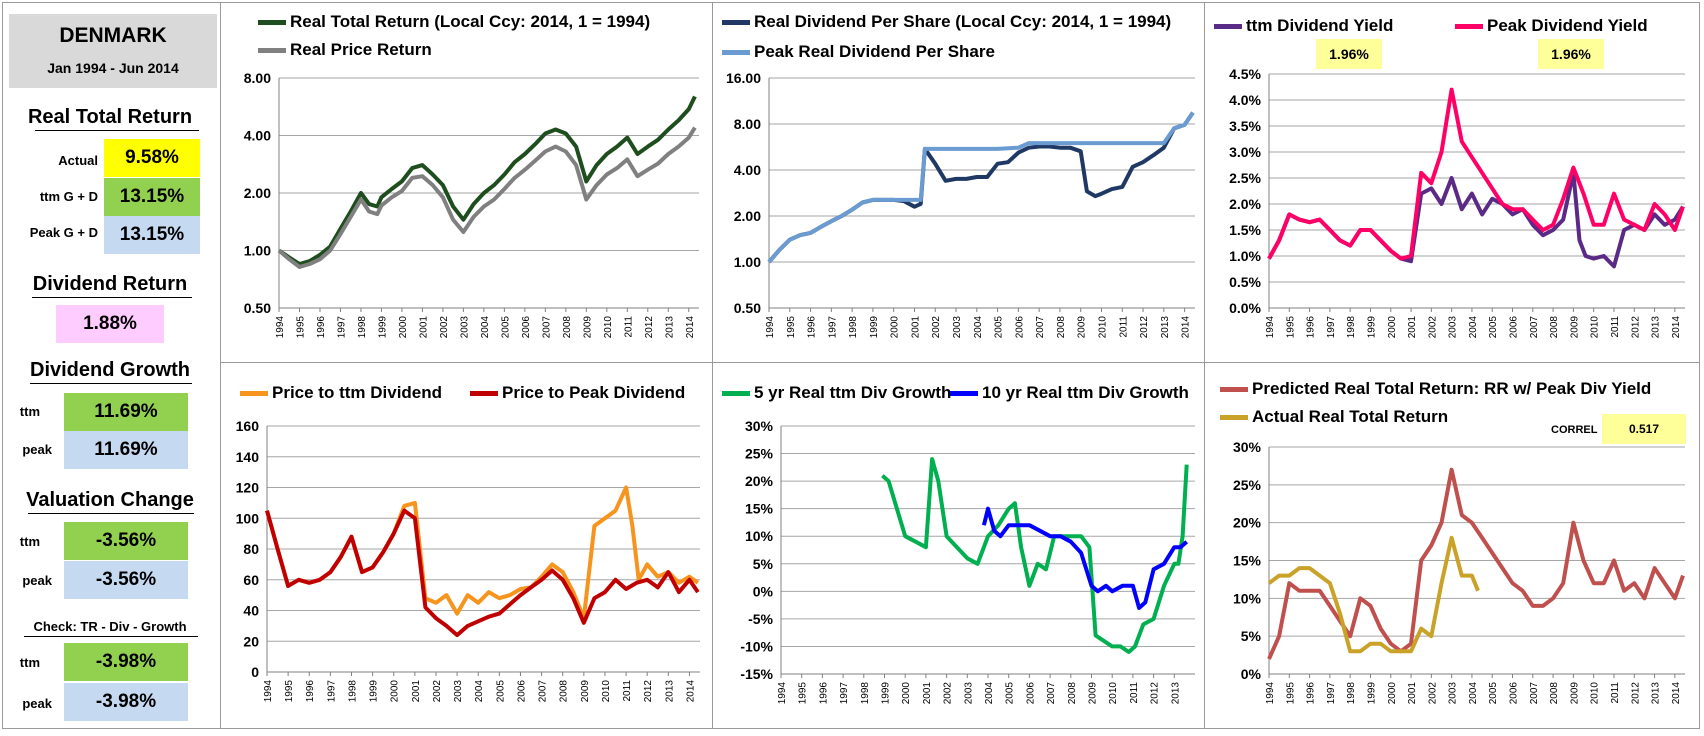  I want to click on legend-entry: ttm Dividend Yield, so click(1303, 26).